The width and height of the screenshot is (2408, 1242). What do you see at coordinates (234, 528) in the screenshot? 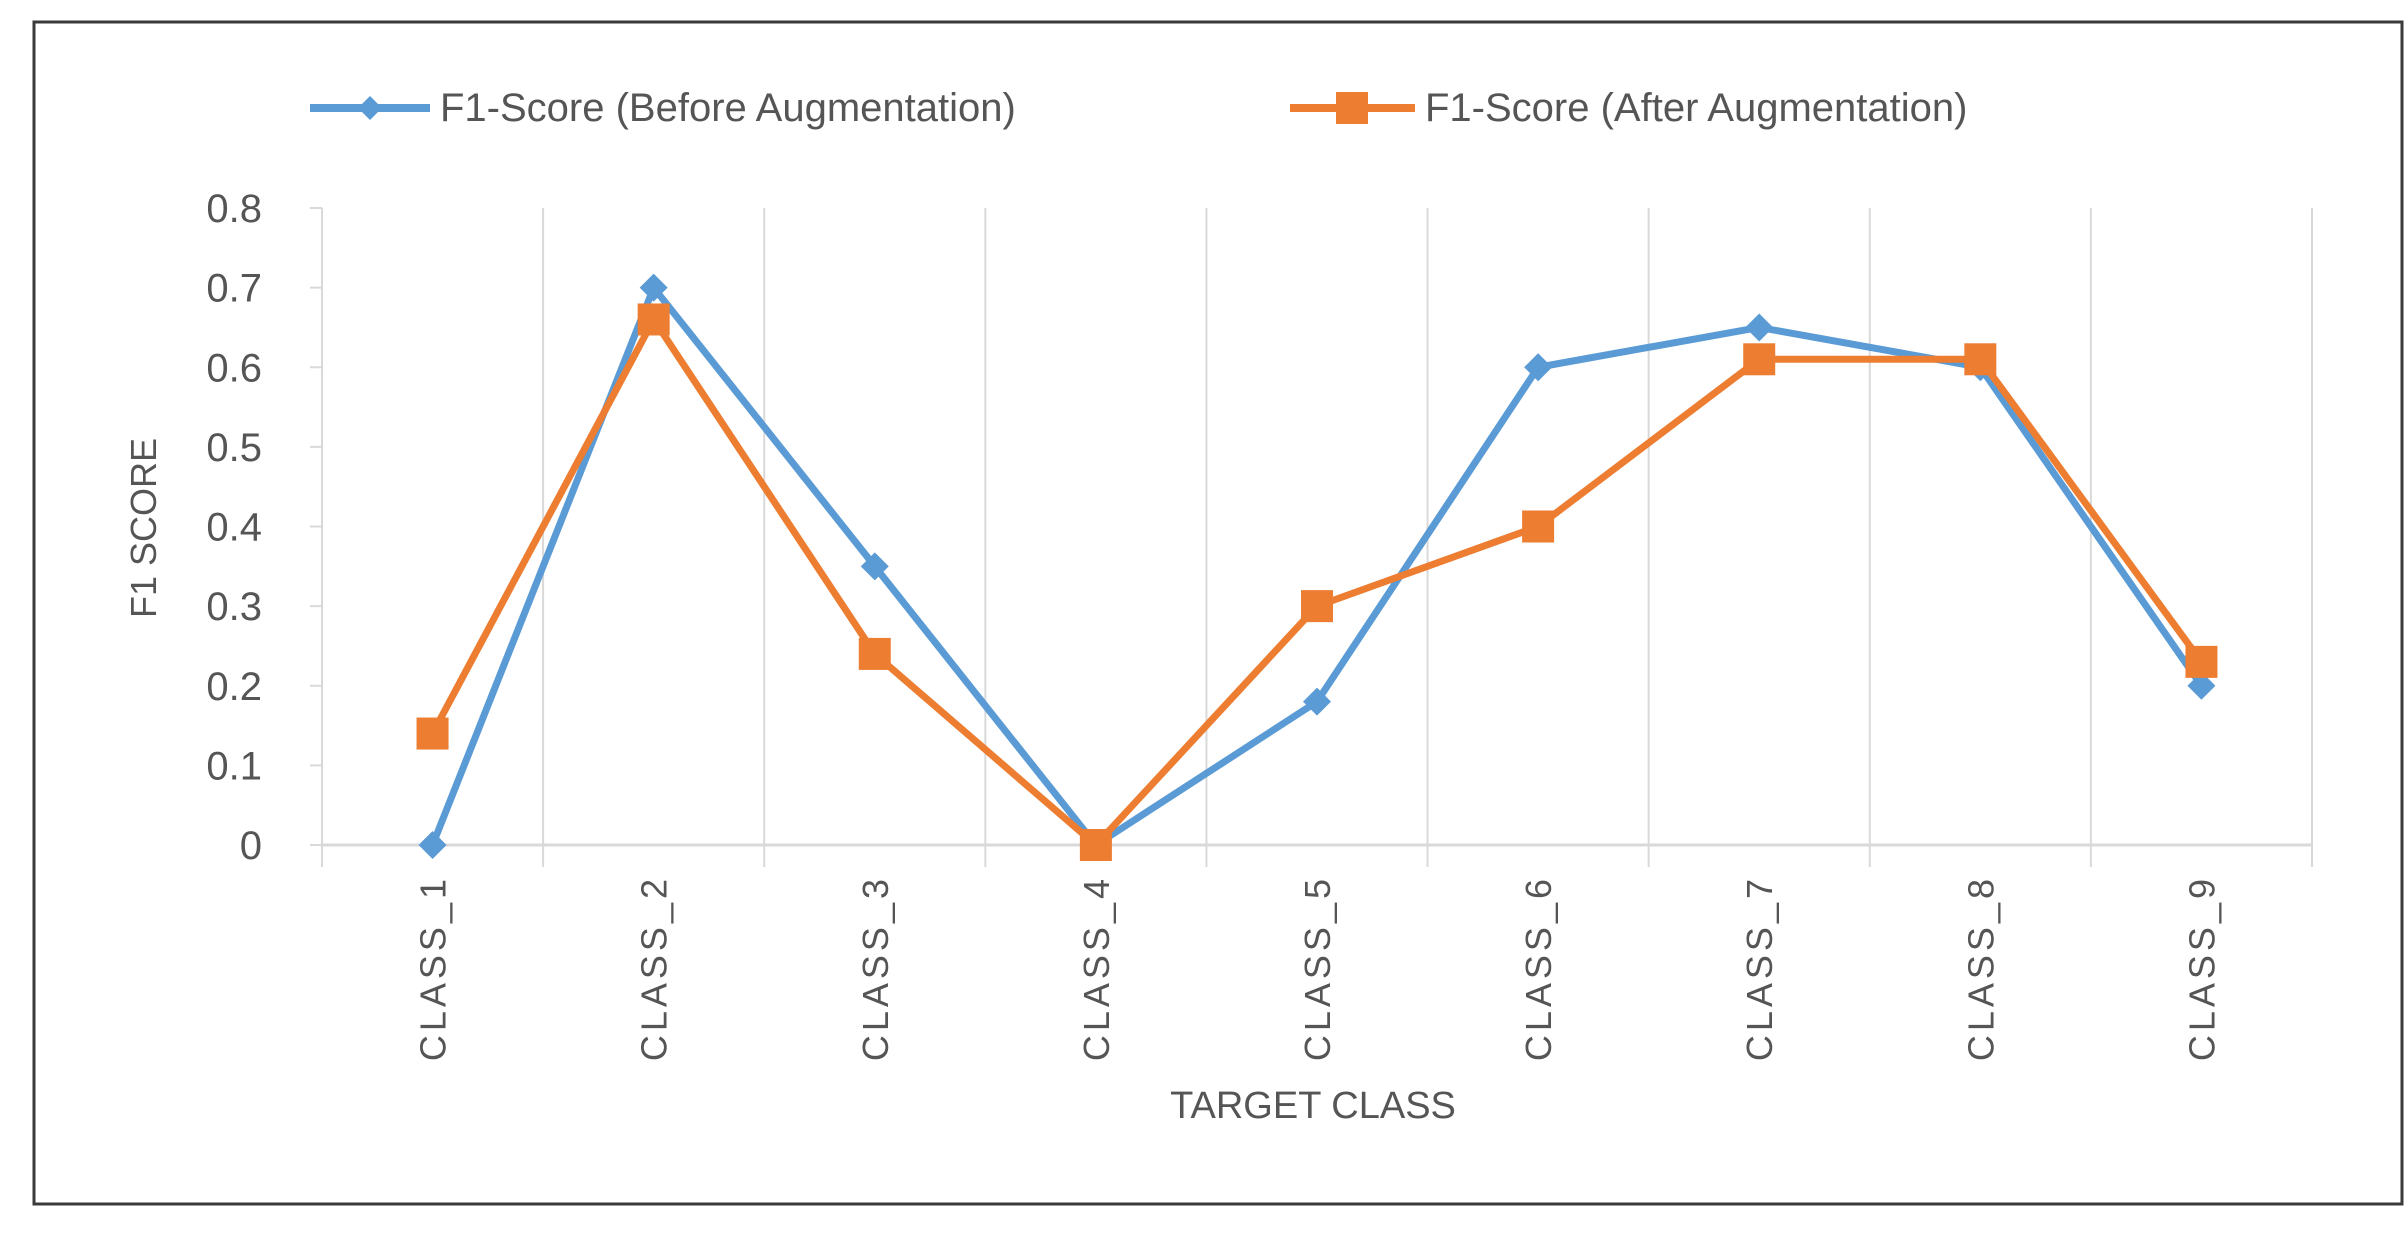
I see `y-tick-label: 0.4` at bounding box center [234, 528].